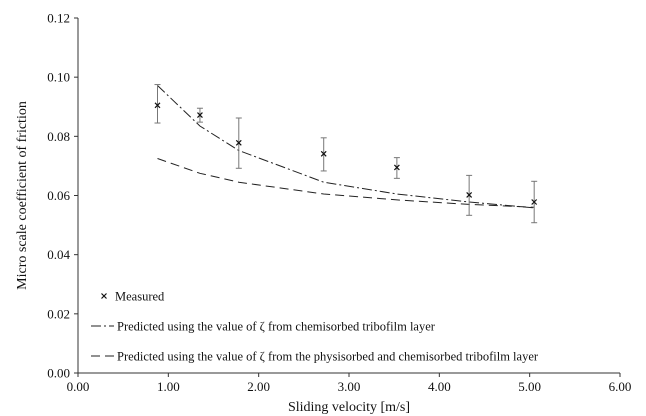  I want to click on y-tick-label: 0.04, so click(58, 254).